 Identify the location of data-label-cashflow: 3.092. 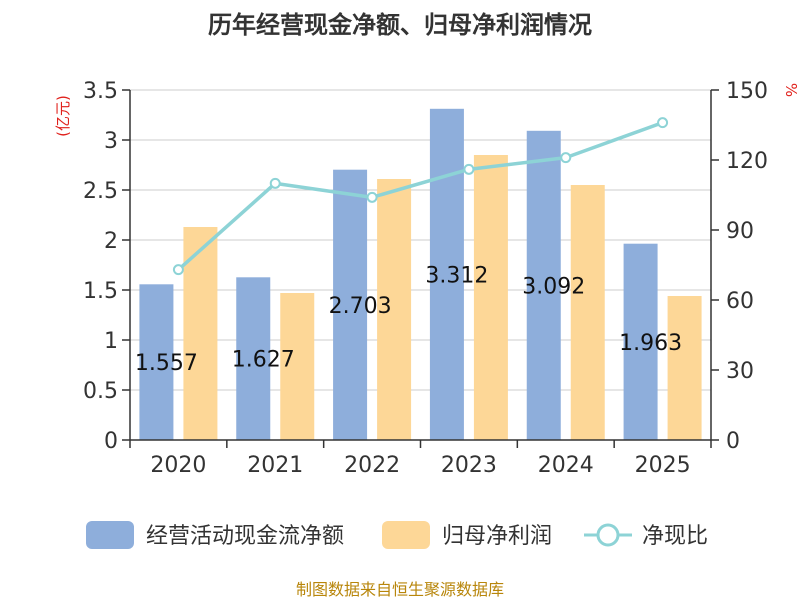
(553, 286).